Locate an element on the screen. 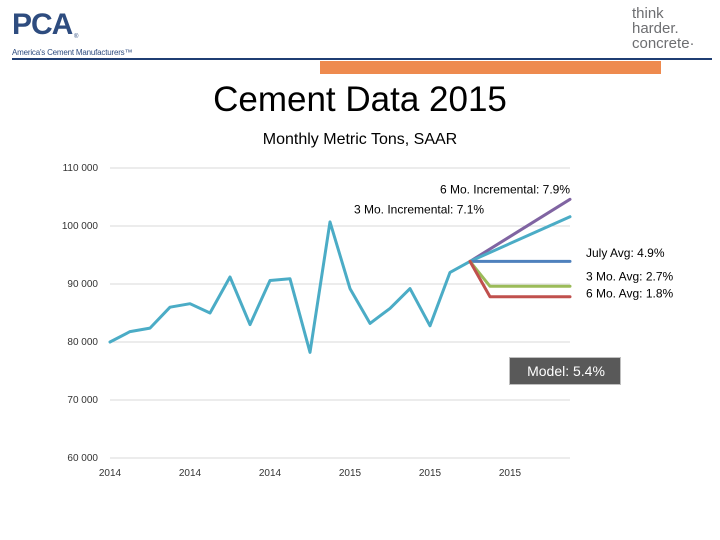  y-tick-label: 90 000 is located at coordinates (82, 284).